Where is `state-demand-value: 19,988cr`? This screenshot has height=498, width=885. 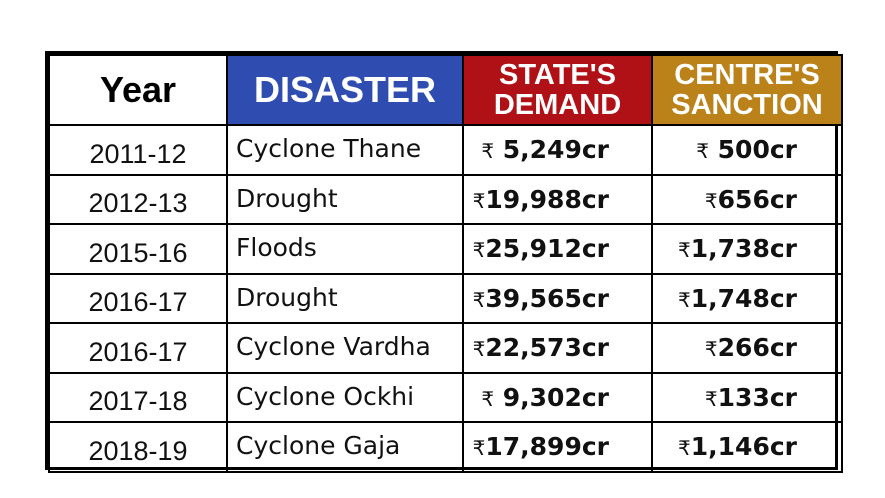
state-demand-value: 19,988cr is located at coordinates (547, 199).